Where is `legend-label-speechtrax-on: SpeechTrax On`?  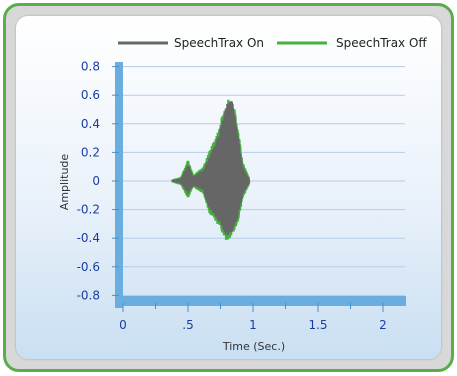
legend-label-speechtrax-on: SpeechTrax On is located at coordinates (219, 43).